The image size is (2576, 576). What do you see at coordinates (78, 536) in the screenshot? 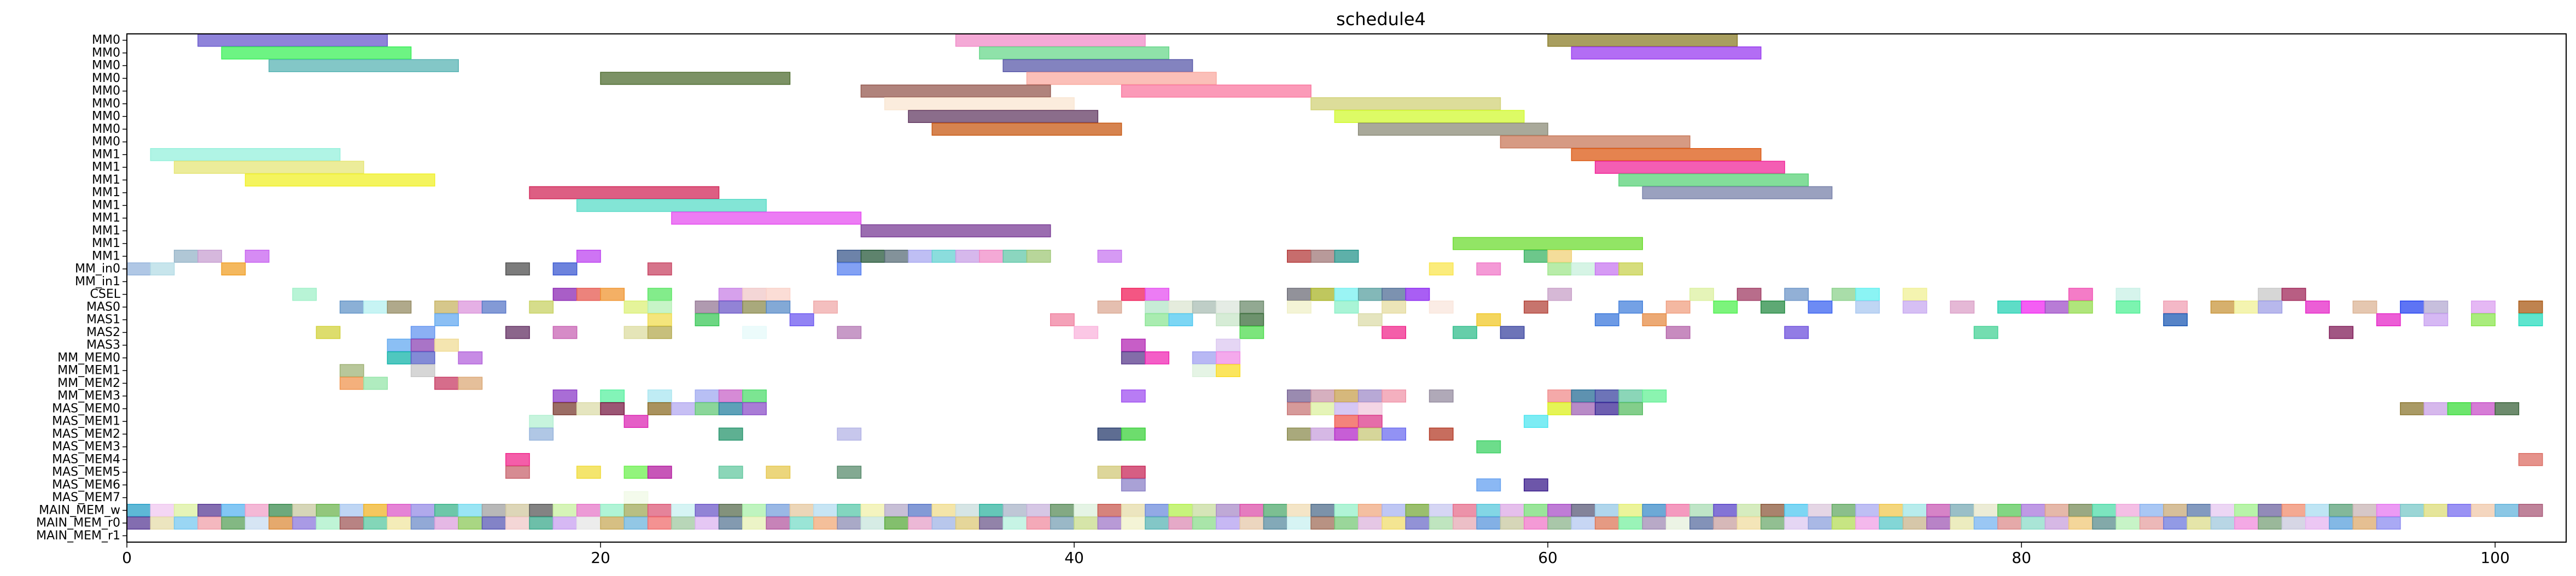
I see `y-tick-label: MAIN_MEM_r1` at bounding box center [78, 536].